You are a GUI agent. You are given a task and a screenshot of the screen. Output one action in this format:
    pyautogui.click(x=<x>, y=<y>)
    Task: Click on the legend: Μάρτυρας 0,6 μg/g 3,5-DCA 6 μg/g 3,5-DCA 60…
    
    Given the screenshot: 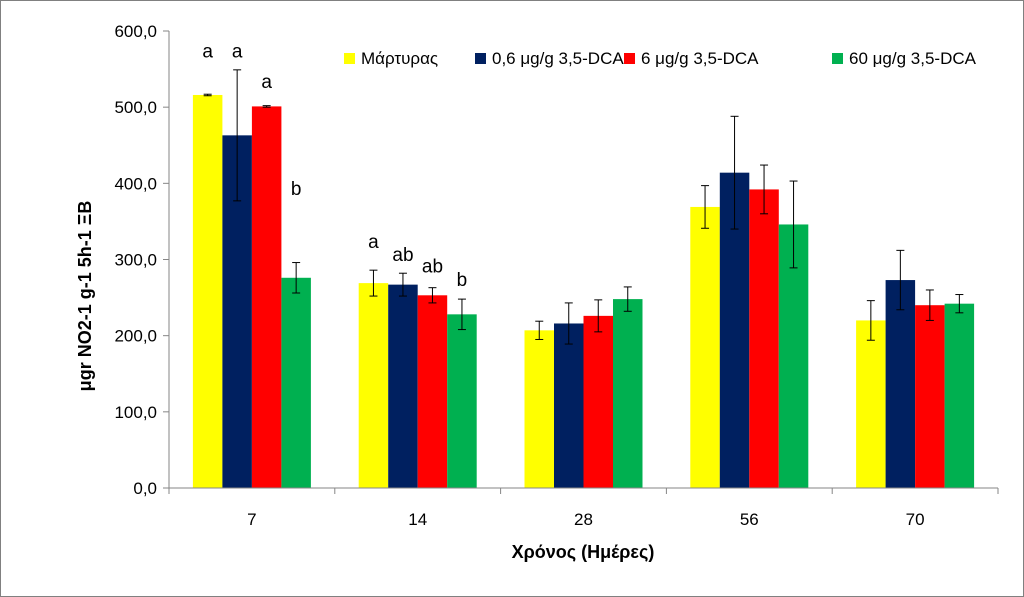 What is the action you would take?
    pyautogui.click(x=660, y=58)
    